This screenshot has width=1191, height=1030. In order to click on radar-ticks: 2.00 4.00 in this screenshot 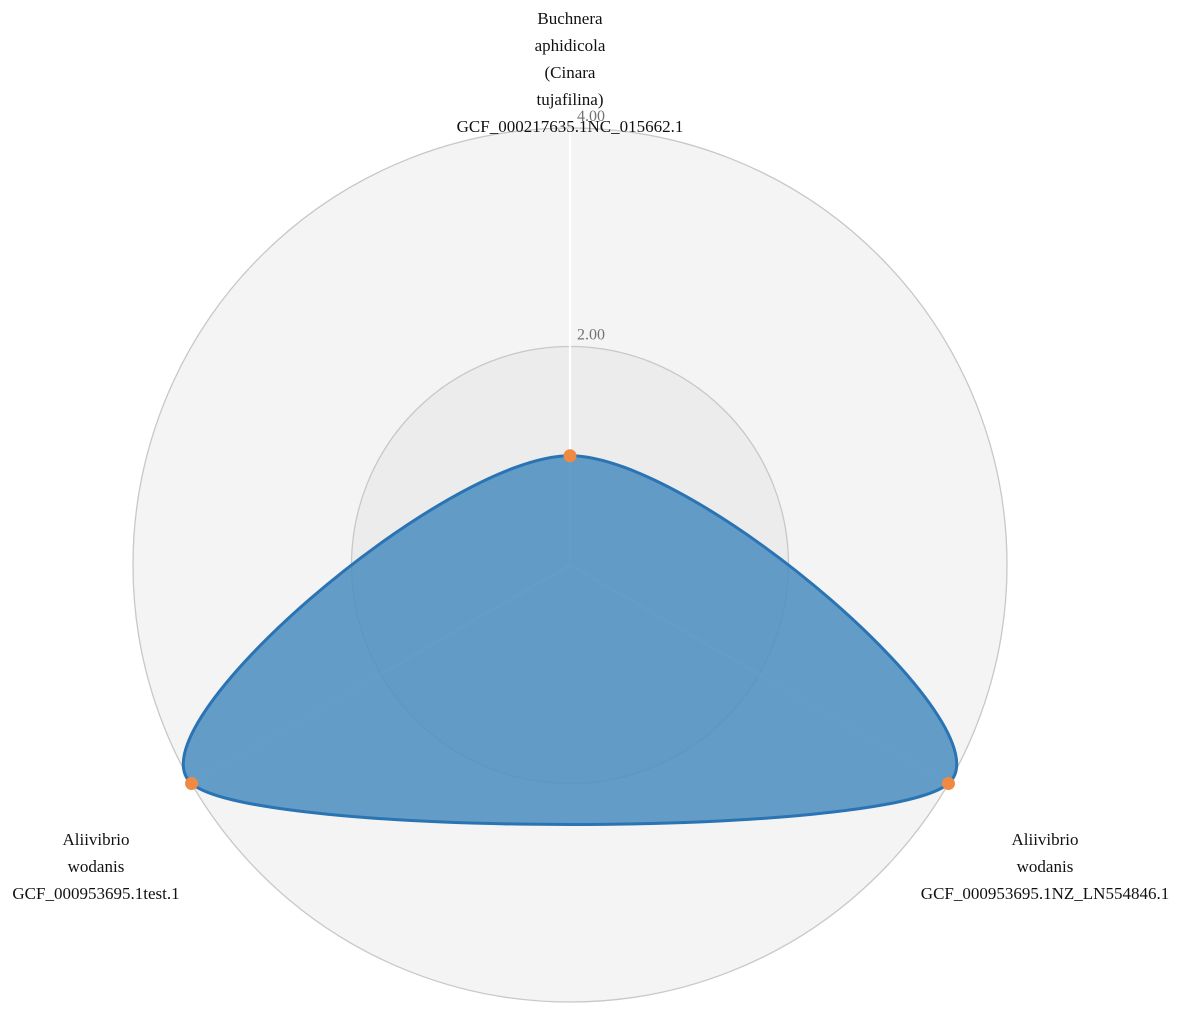, I will do `click(591, 226)`.